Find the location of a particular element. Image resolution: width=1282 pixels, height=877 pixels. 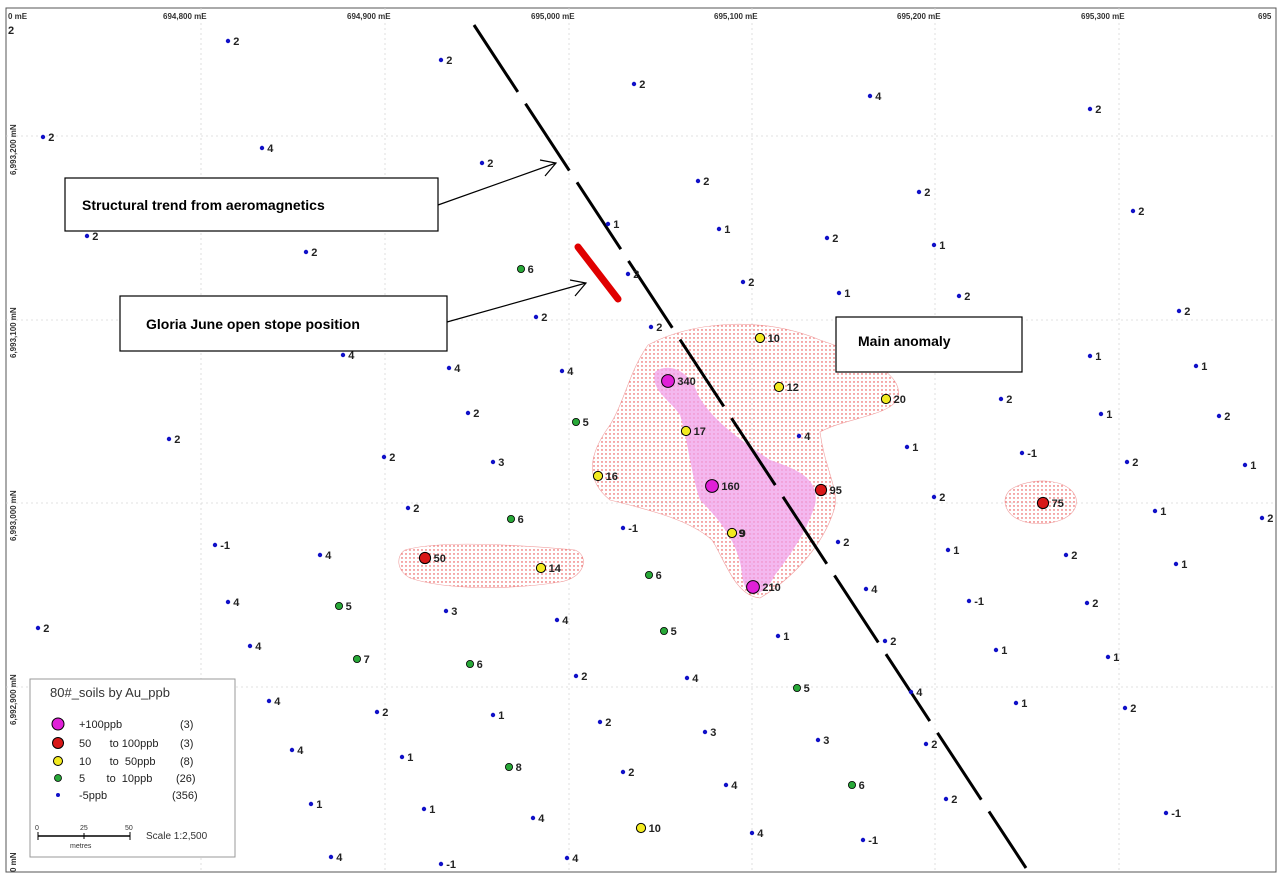

scale-unit-label: metres is located at coordinates (81, 846).